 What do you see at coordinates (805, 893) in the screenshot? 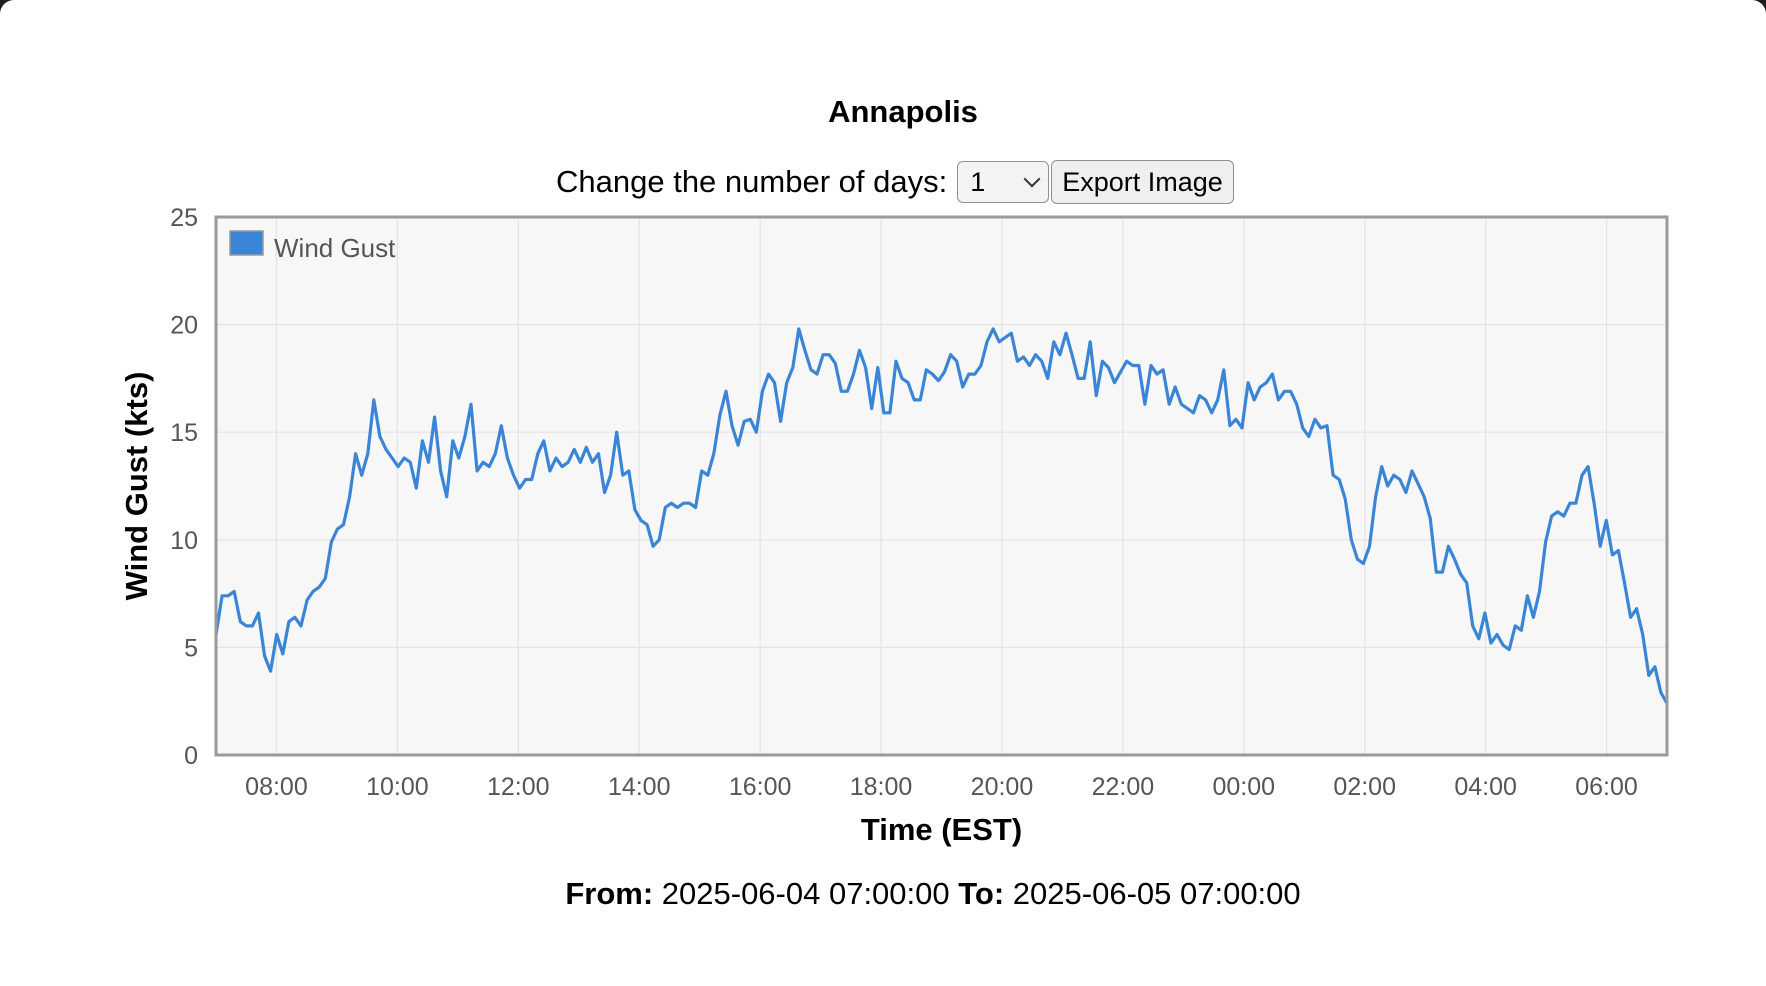
I see `from-value: 2025-06-04 07:00:00` at bounding box center [805, 893].